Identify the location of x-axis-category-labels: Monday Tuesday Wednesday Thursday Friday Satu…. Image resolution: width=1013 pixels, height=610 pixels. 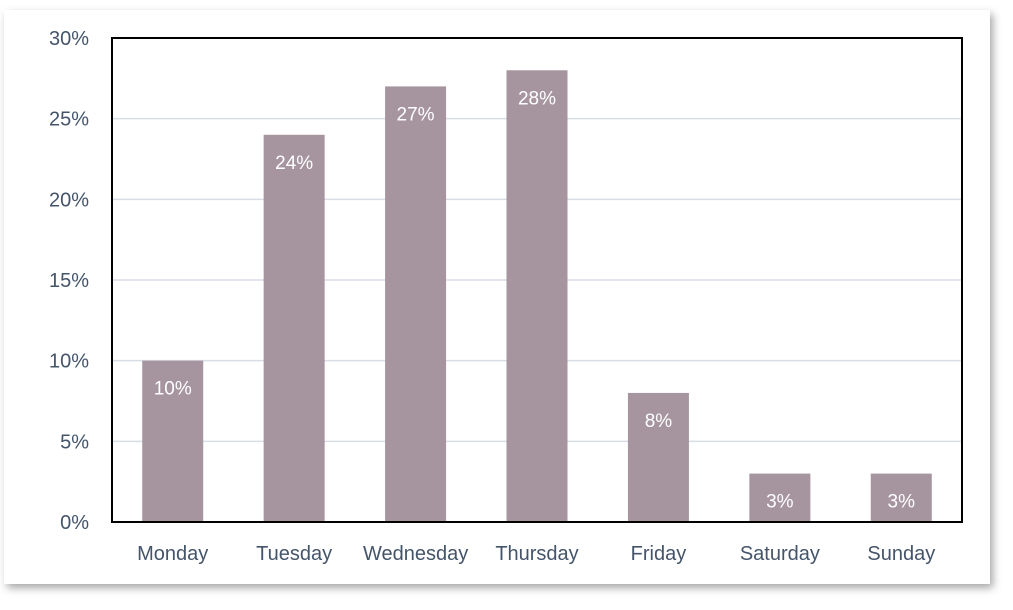
(536, 554).